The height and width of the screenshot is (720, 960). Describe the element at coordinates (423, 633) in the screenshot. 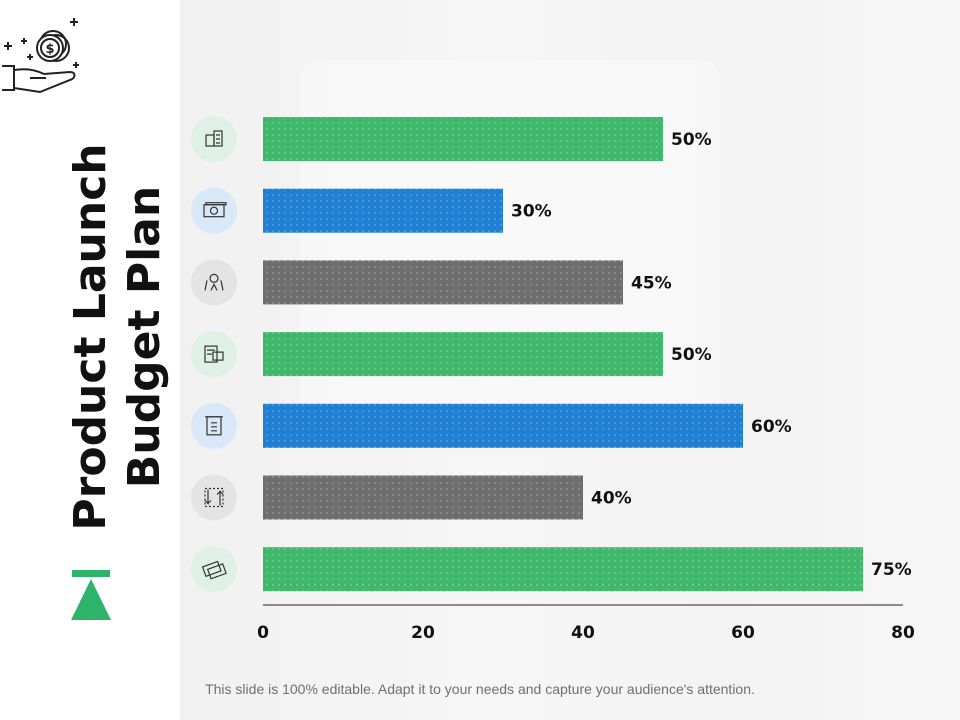

I see `x-tick-label-20: 20` at that location.